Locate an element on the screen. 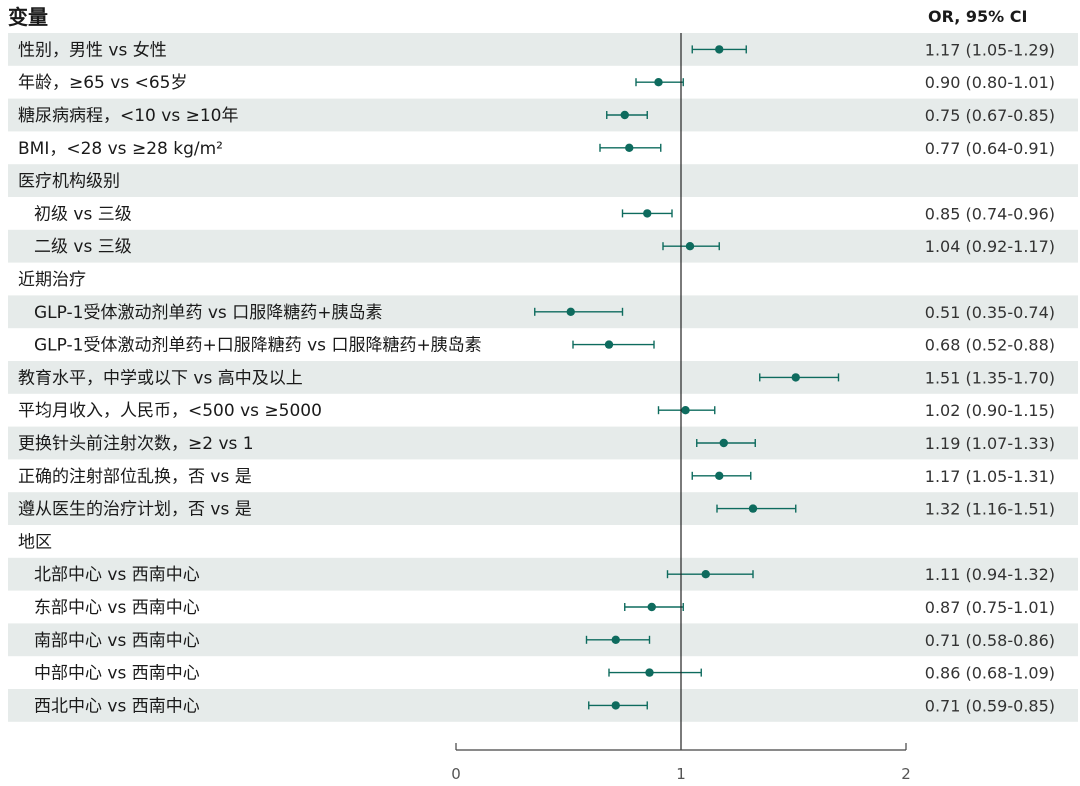 The image size is (1080, 786). row-label: 医疗机构级别 is located at coordinates (69, 182).